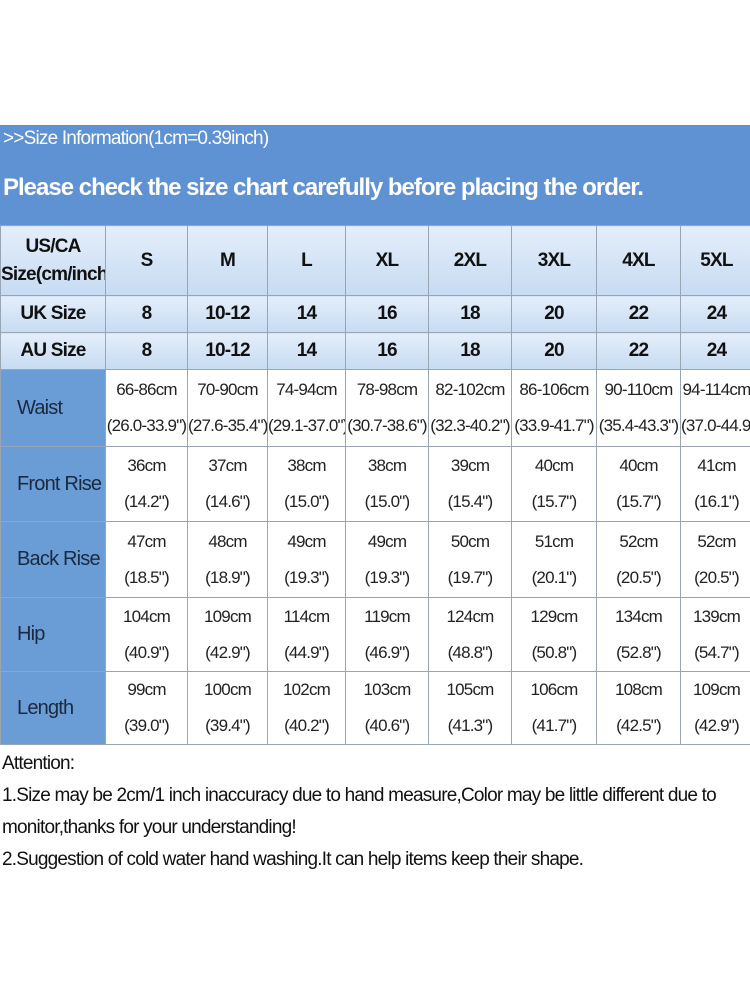 The width and height of the screenshot is (750, 1000). What do you see at coordinates (554, 541) in the screenshot?
I see `cm-value: 51cm` at bounding box center [554, 541].